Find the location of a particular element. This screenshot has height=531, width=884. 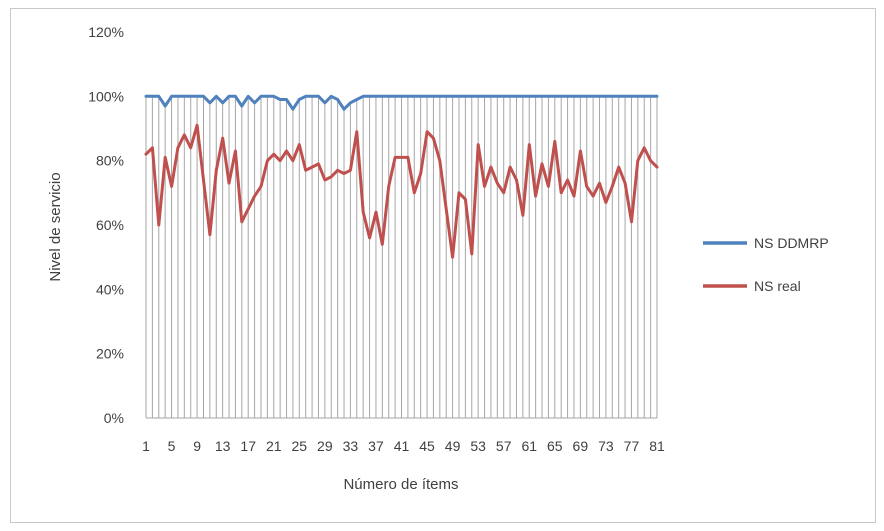

x-tick-label: 77 is located at coordinates (632, 446).